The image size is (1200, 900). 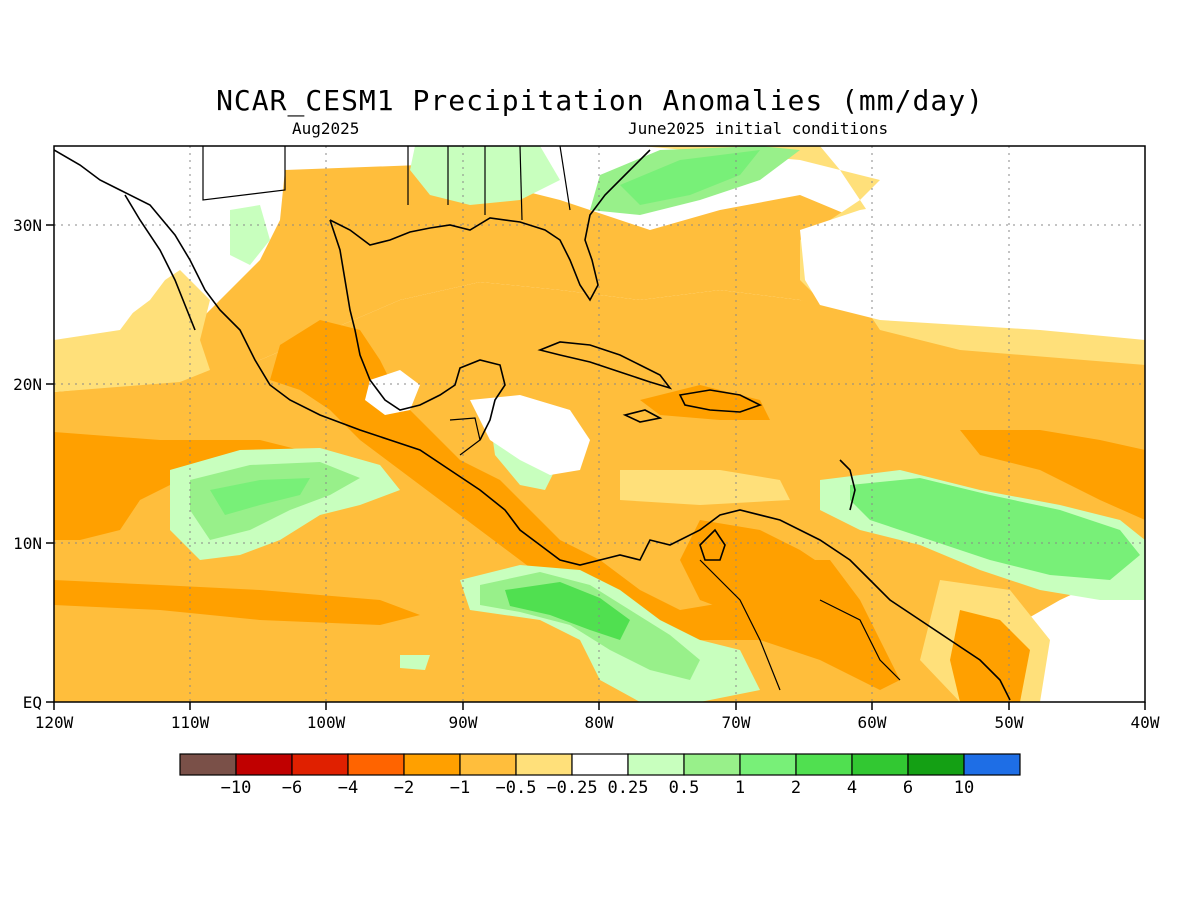 I want to click on initial-conditions-label: June2025 initial conditions, so click(x=758, y=128).